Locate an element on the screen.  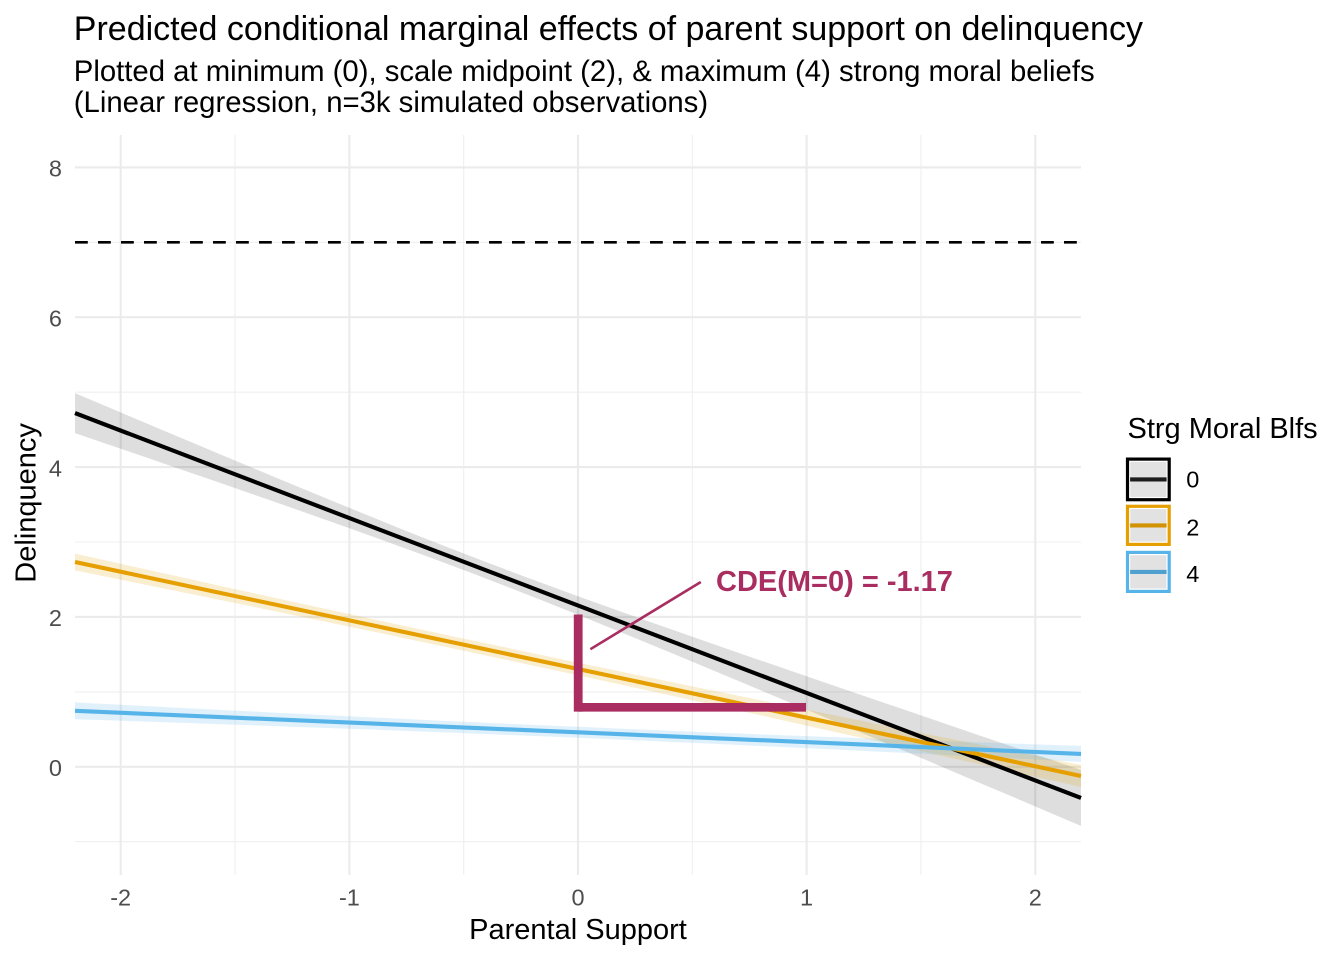
svg-text: Parental Support is located at coordinates (578, 930).